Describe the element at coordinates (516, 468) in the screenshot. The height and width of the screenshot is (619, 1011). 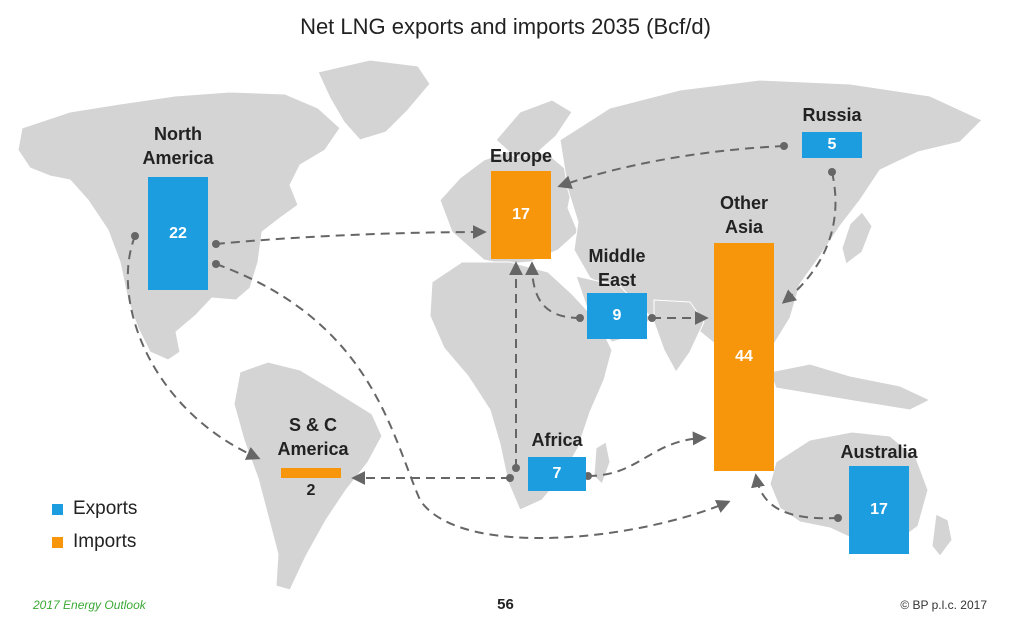
I see `flow-origin-africa-to-europe` at that location.